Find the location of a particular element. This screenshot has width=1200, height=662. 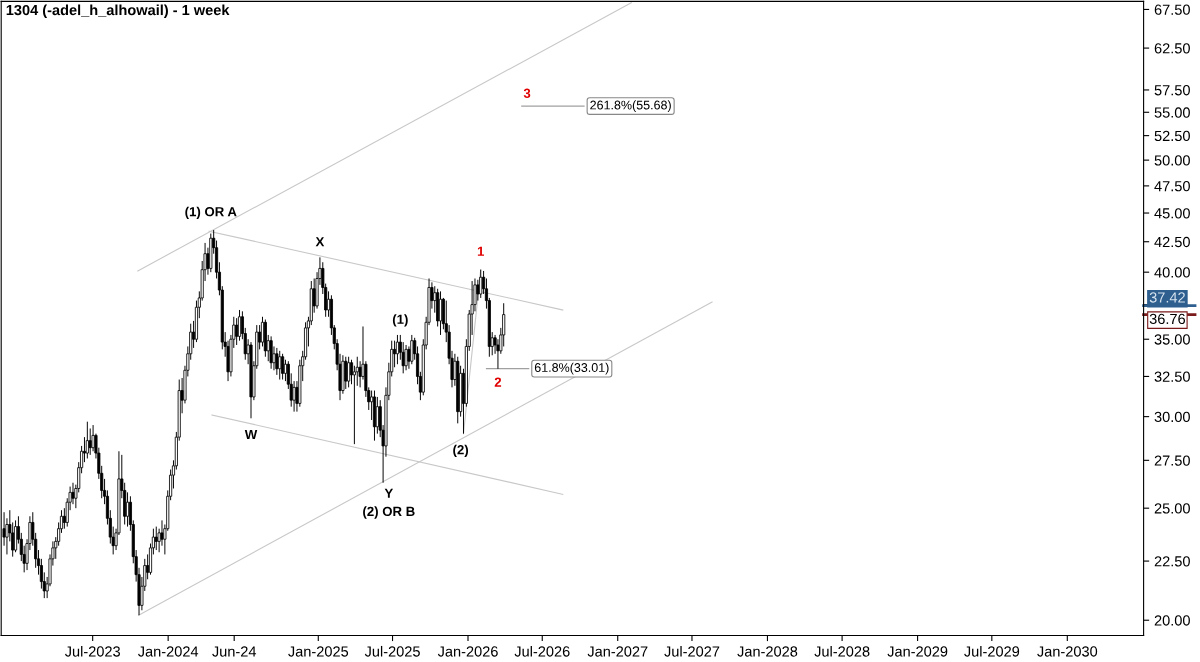

x-tick-label: Jan-2025 is located at coordinates (318, 651).